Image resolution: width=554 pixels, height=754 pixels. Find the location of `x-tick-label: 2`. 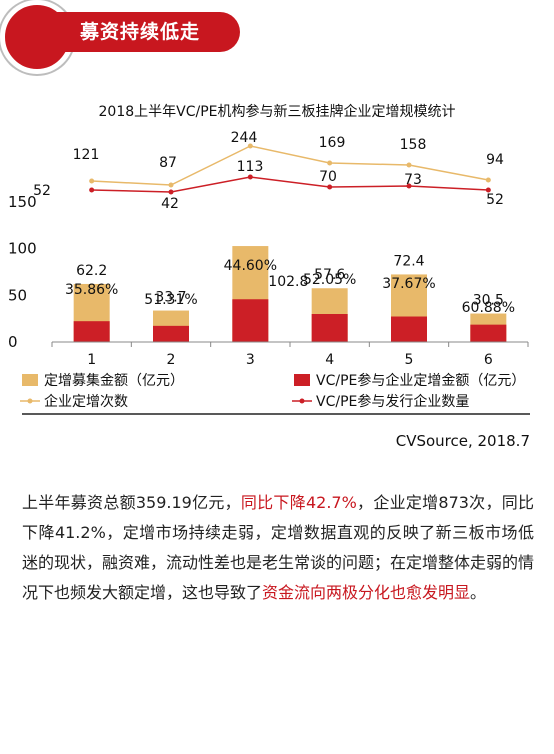

x-tick-label: 2 is located at coordinates (171, 360).